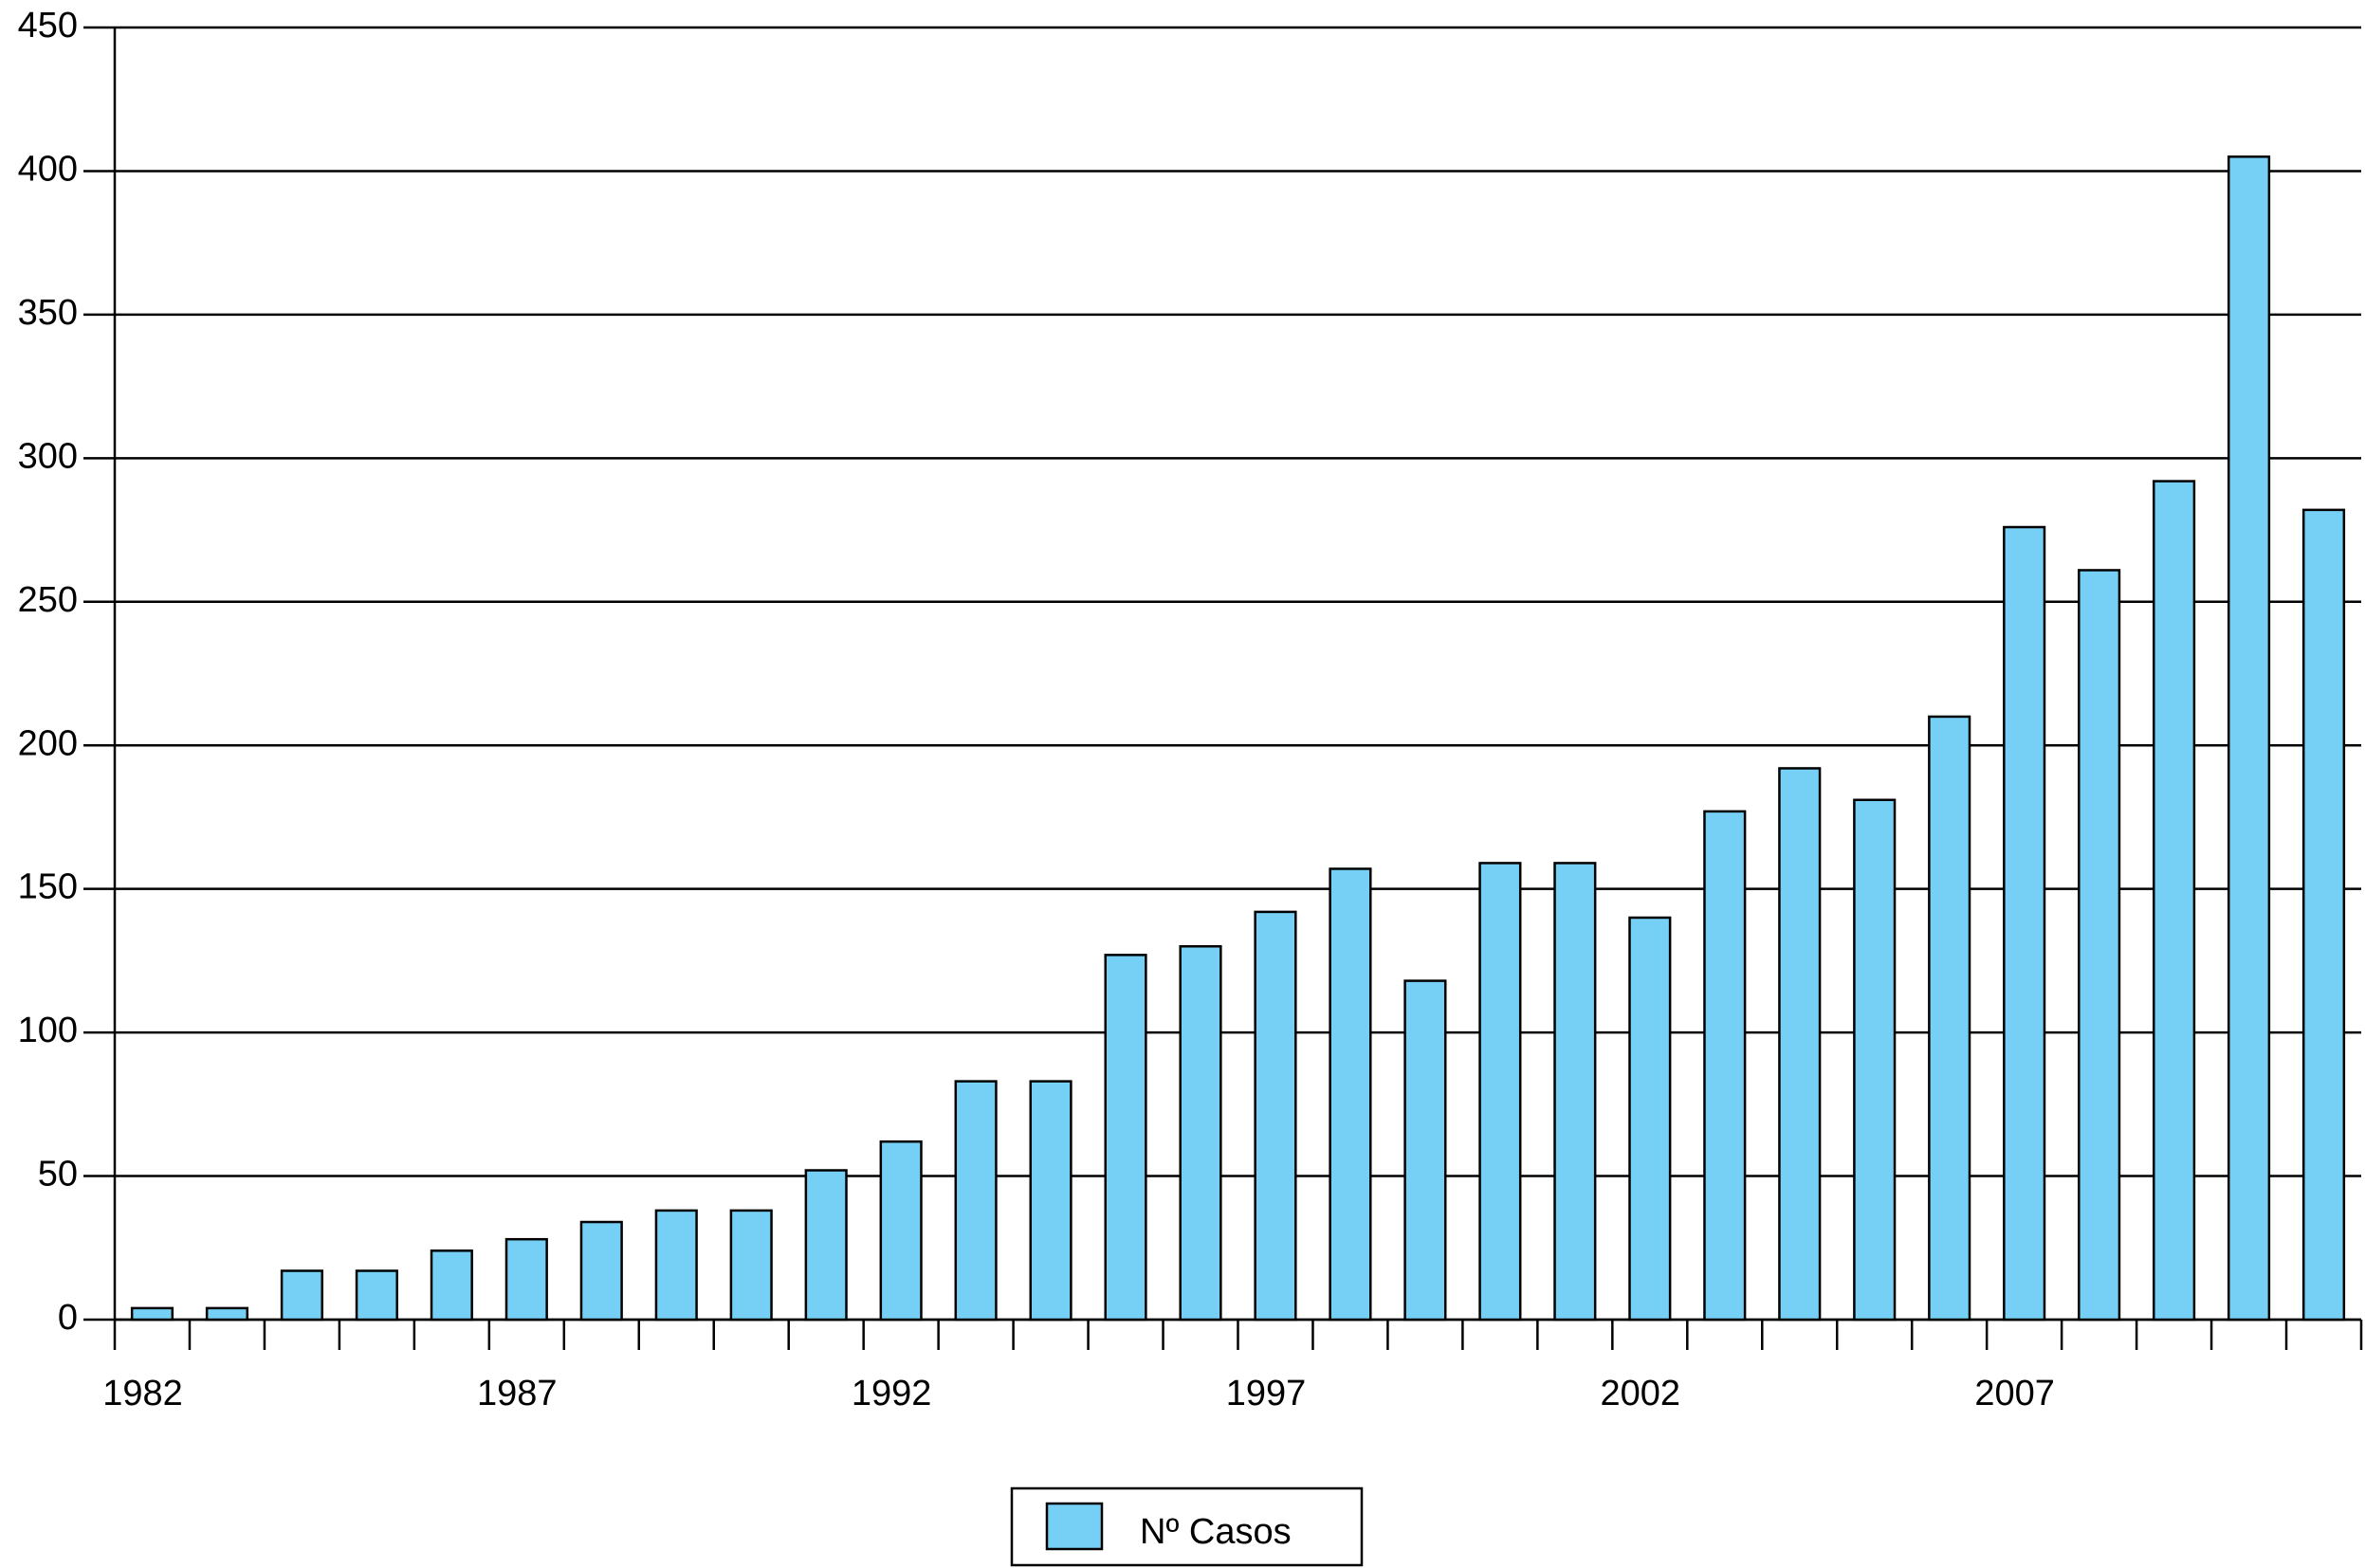 The width and height of the screenshot is (2365, 1568). What do you see at coordinates (48, 743) in the screenshot?
I see `y-tick-label: 200` at bounding box center [48, 743].